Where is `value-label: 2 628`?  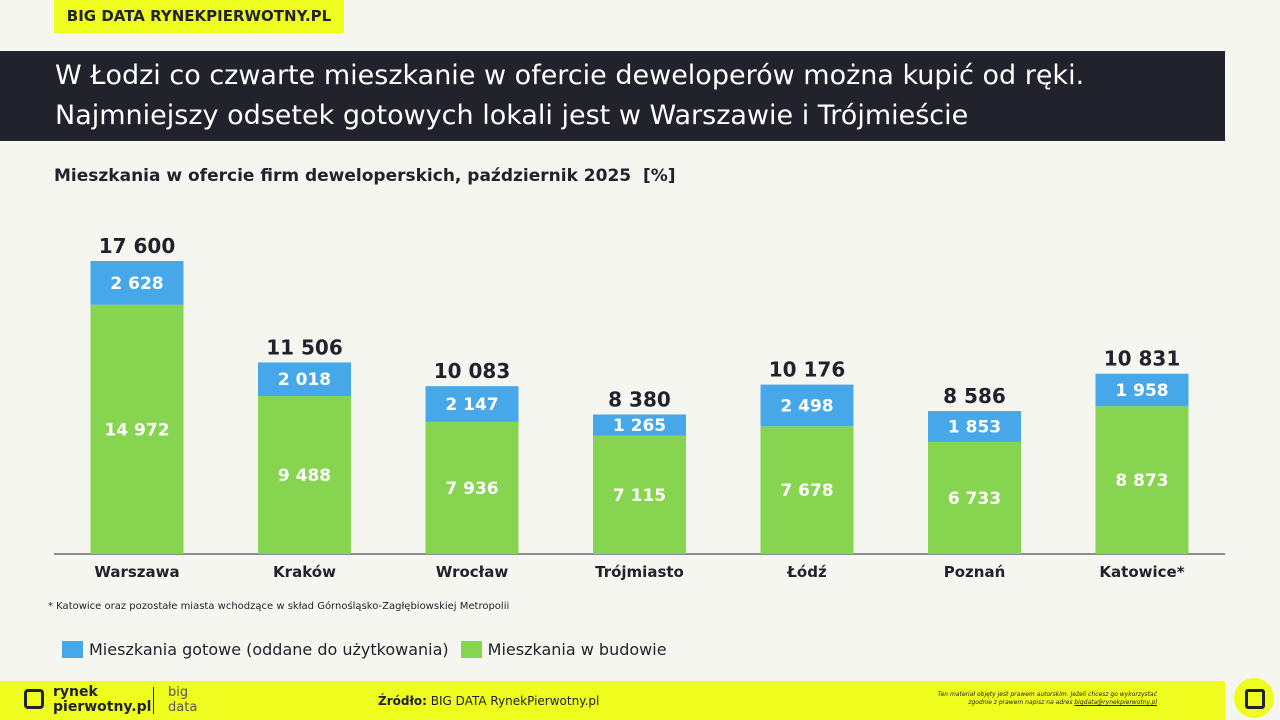
value-label: 2 628 is located at coordinates (136, 284).